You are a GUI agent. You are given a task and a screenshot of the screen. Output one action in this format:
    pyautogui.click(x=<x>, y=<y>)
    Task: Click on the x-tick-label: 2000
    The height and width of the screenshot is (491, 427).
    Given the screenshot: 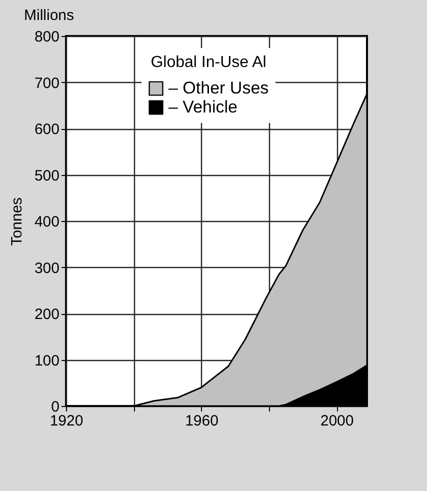 What is the action you would take?
    pyautogui.click(x=337, y=421)
    